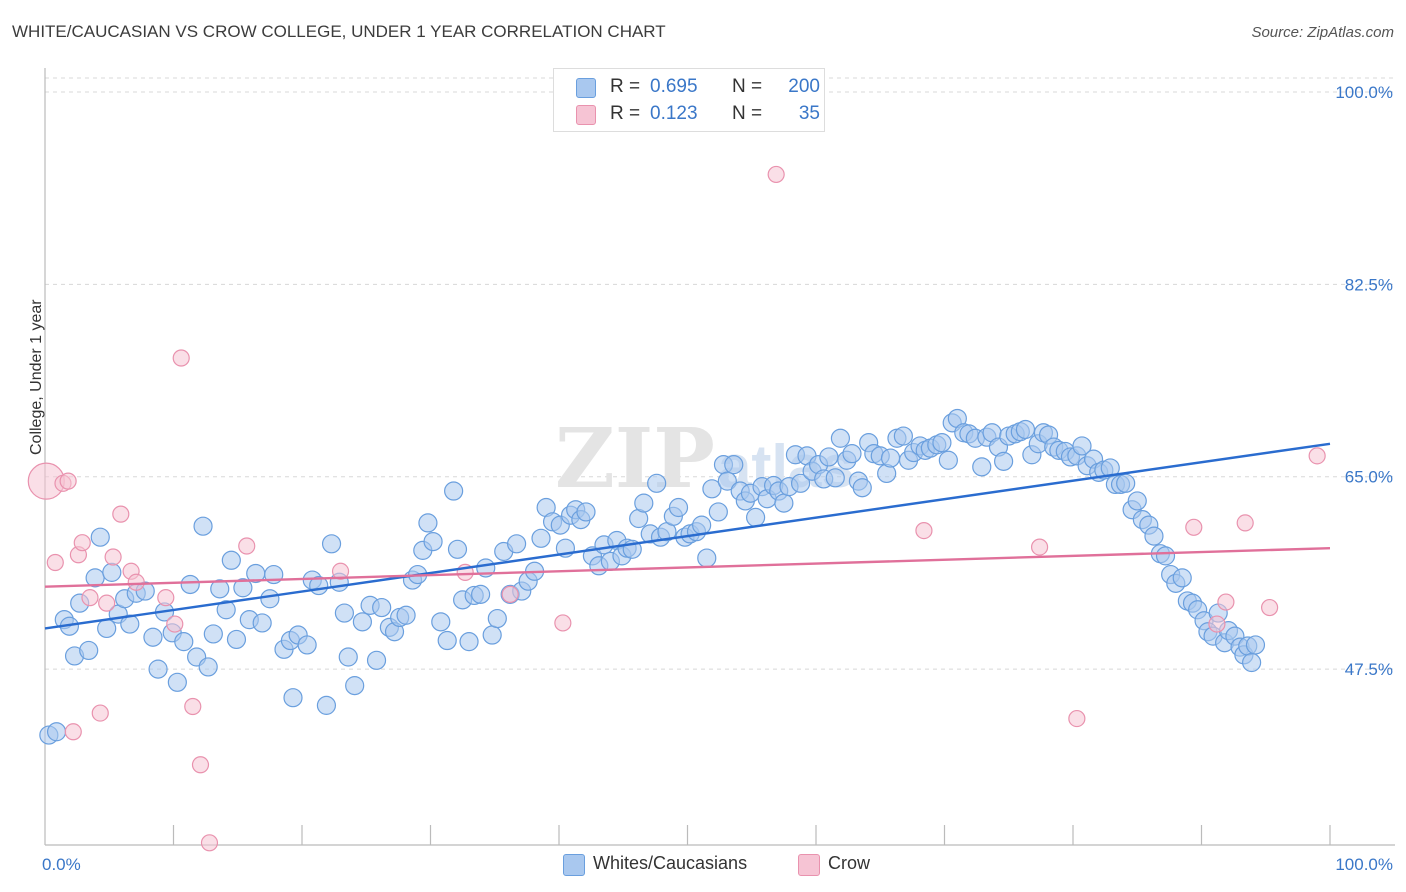 Image resolution: width=1406 pixels, height=892 pixels. What do you see at coordinates (670, 863) in the screenshot?
I see `series-label-whites: Whites/Caucasians` at bounding box center [670, 863].